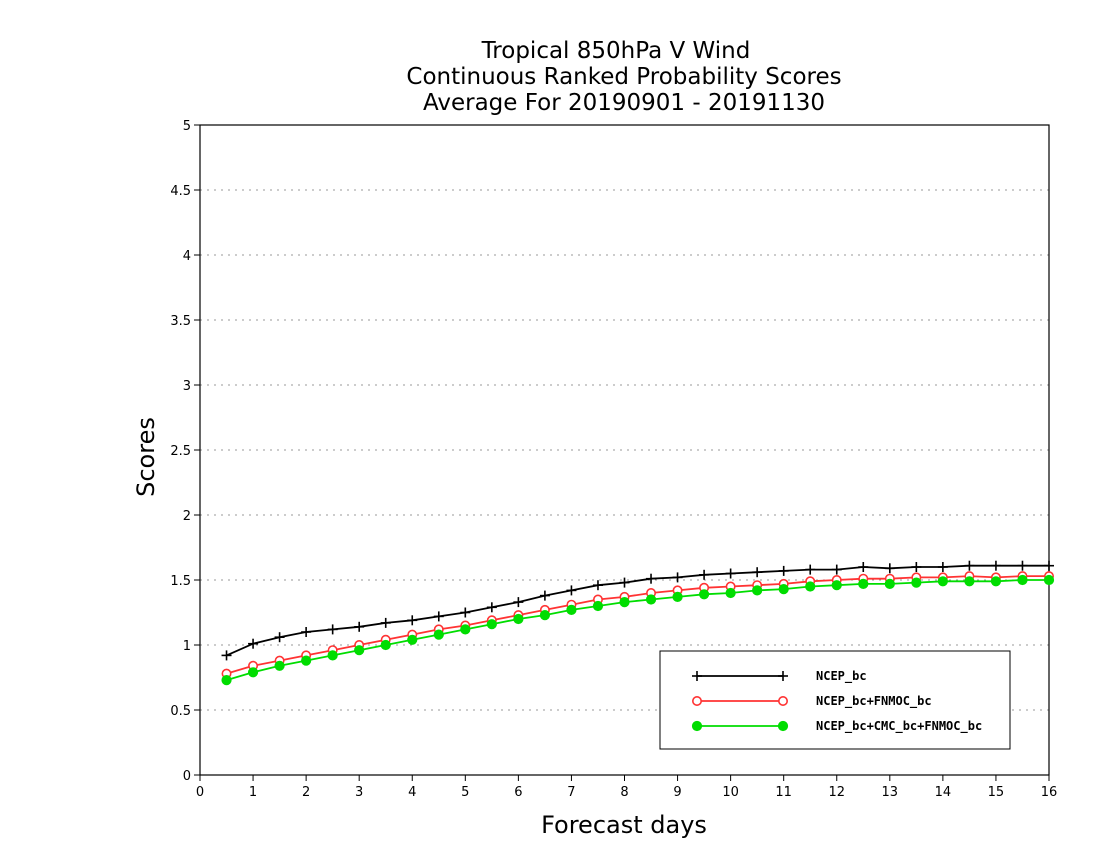 The image size is (1100, 850). What do you see at coordinates (783, 792) in the screenshot?
I see `x-tick-label: 11` at bounding box center [783, 792].